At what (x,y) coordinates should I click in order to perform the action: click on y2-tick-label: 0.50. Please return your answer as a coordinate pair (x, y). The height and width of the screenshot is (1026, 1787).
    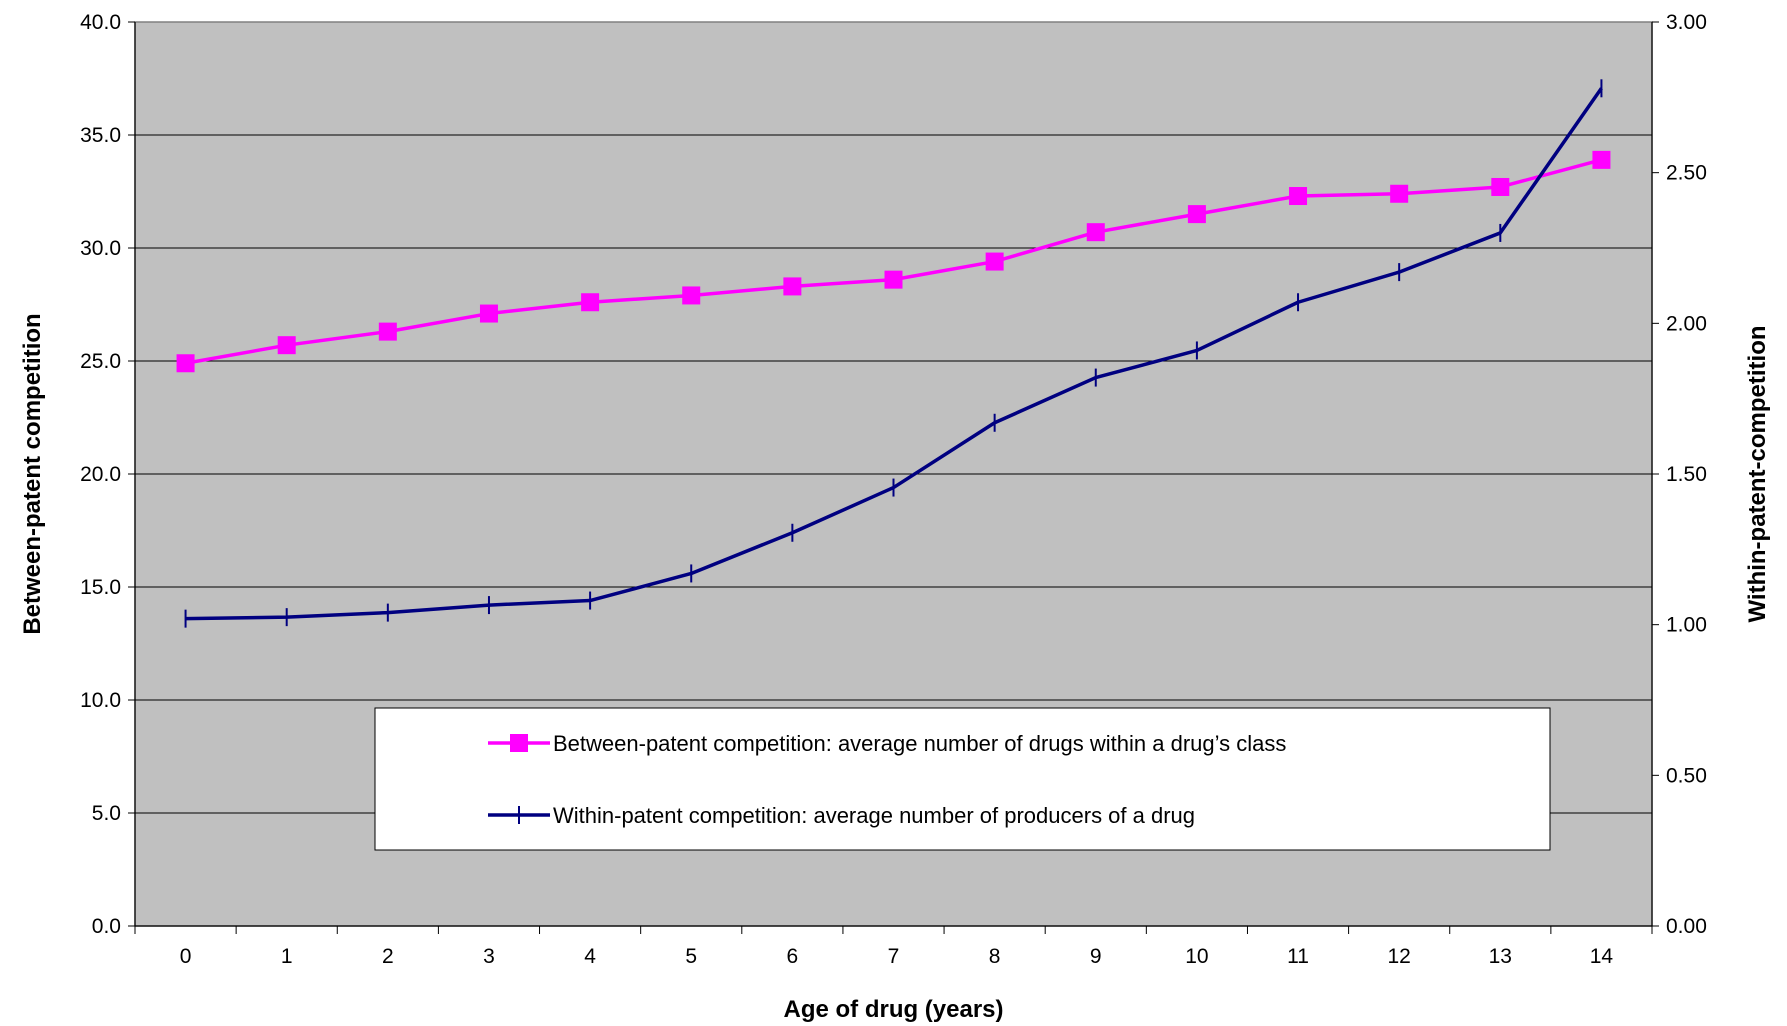
    Looking at the image, I should click on (1686, 775).